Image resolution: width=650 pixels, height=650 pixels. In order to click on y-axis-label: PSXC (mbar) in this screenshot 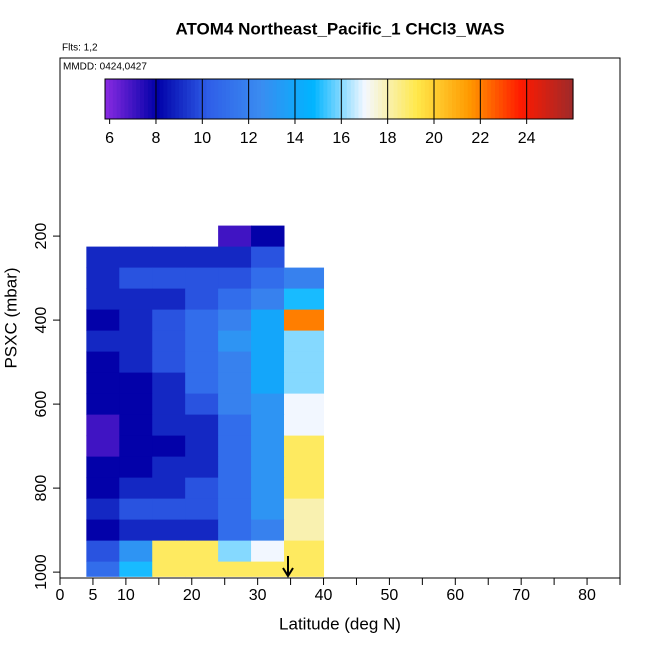, I will do `click(10, 317)`.